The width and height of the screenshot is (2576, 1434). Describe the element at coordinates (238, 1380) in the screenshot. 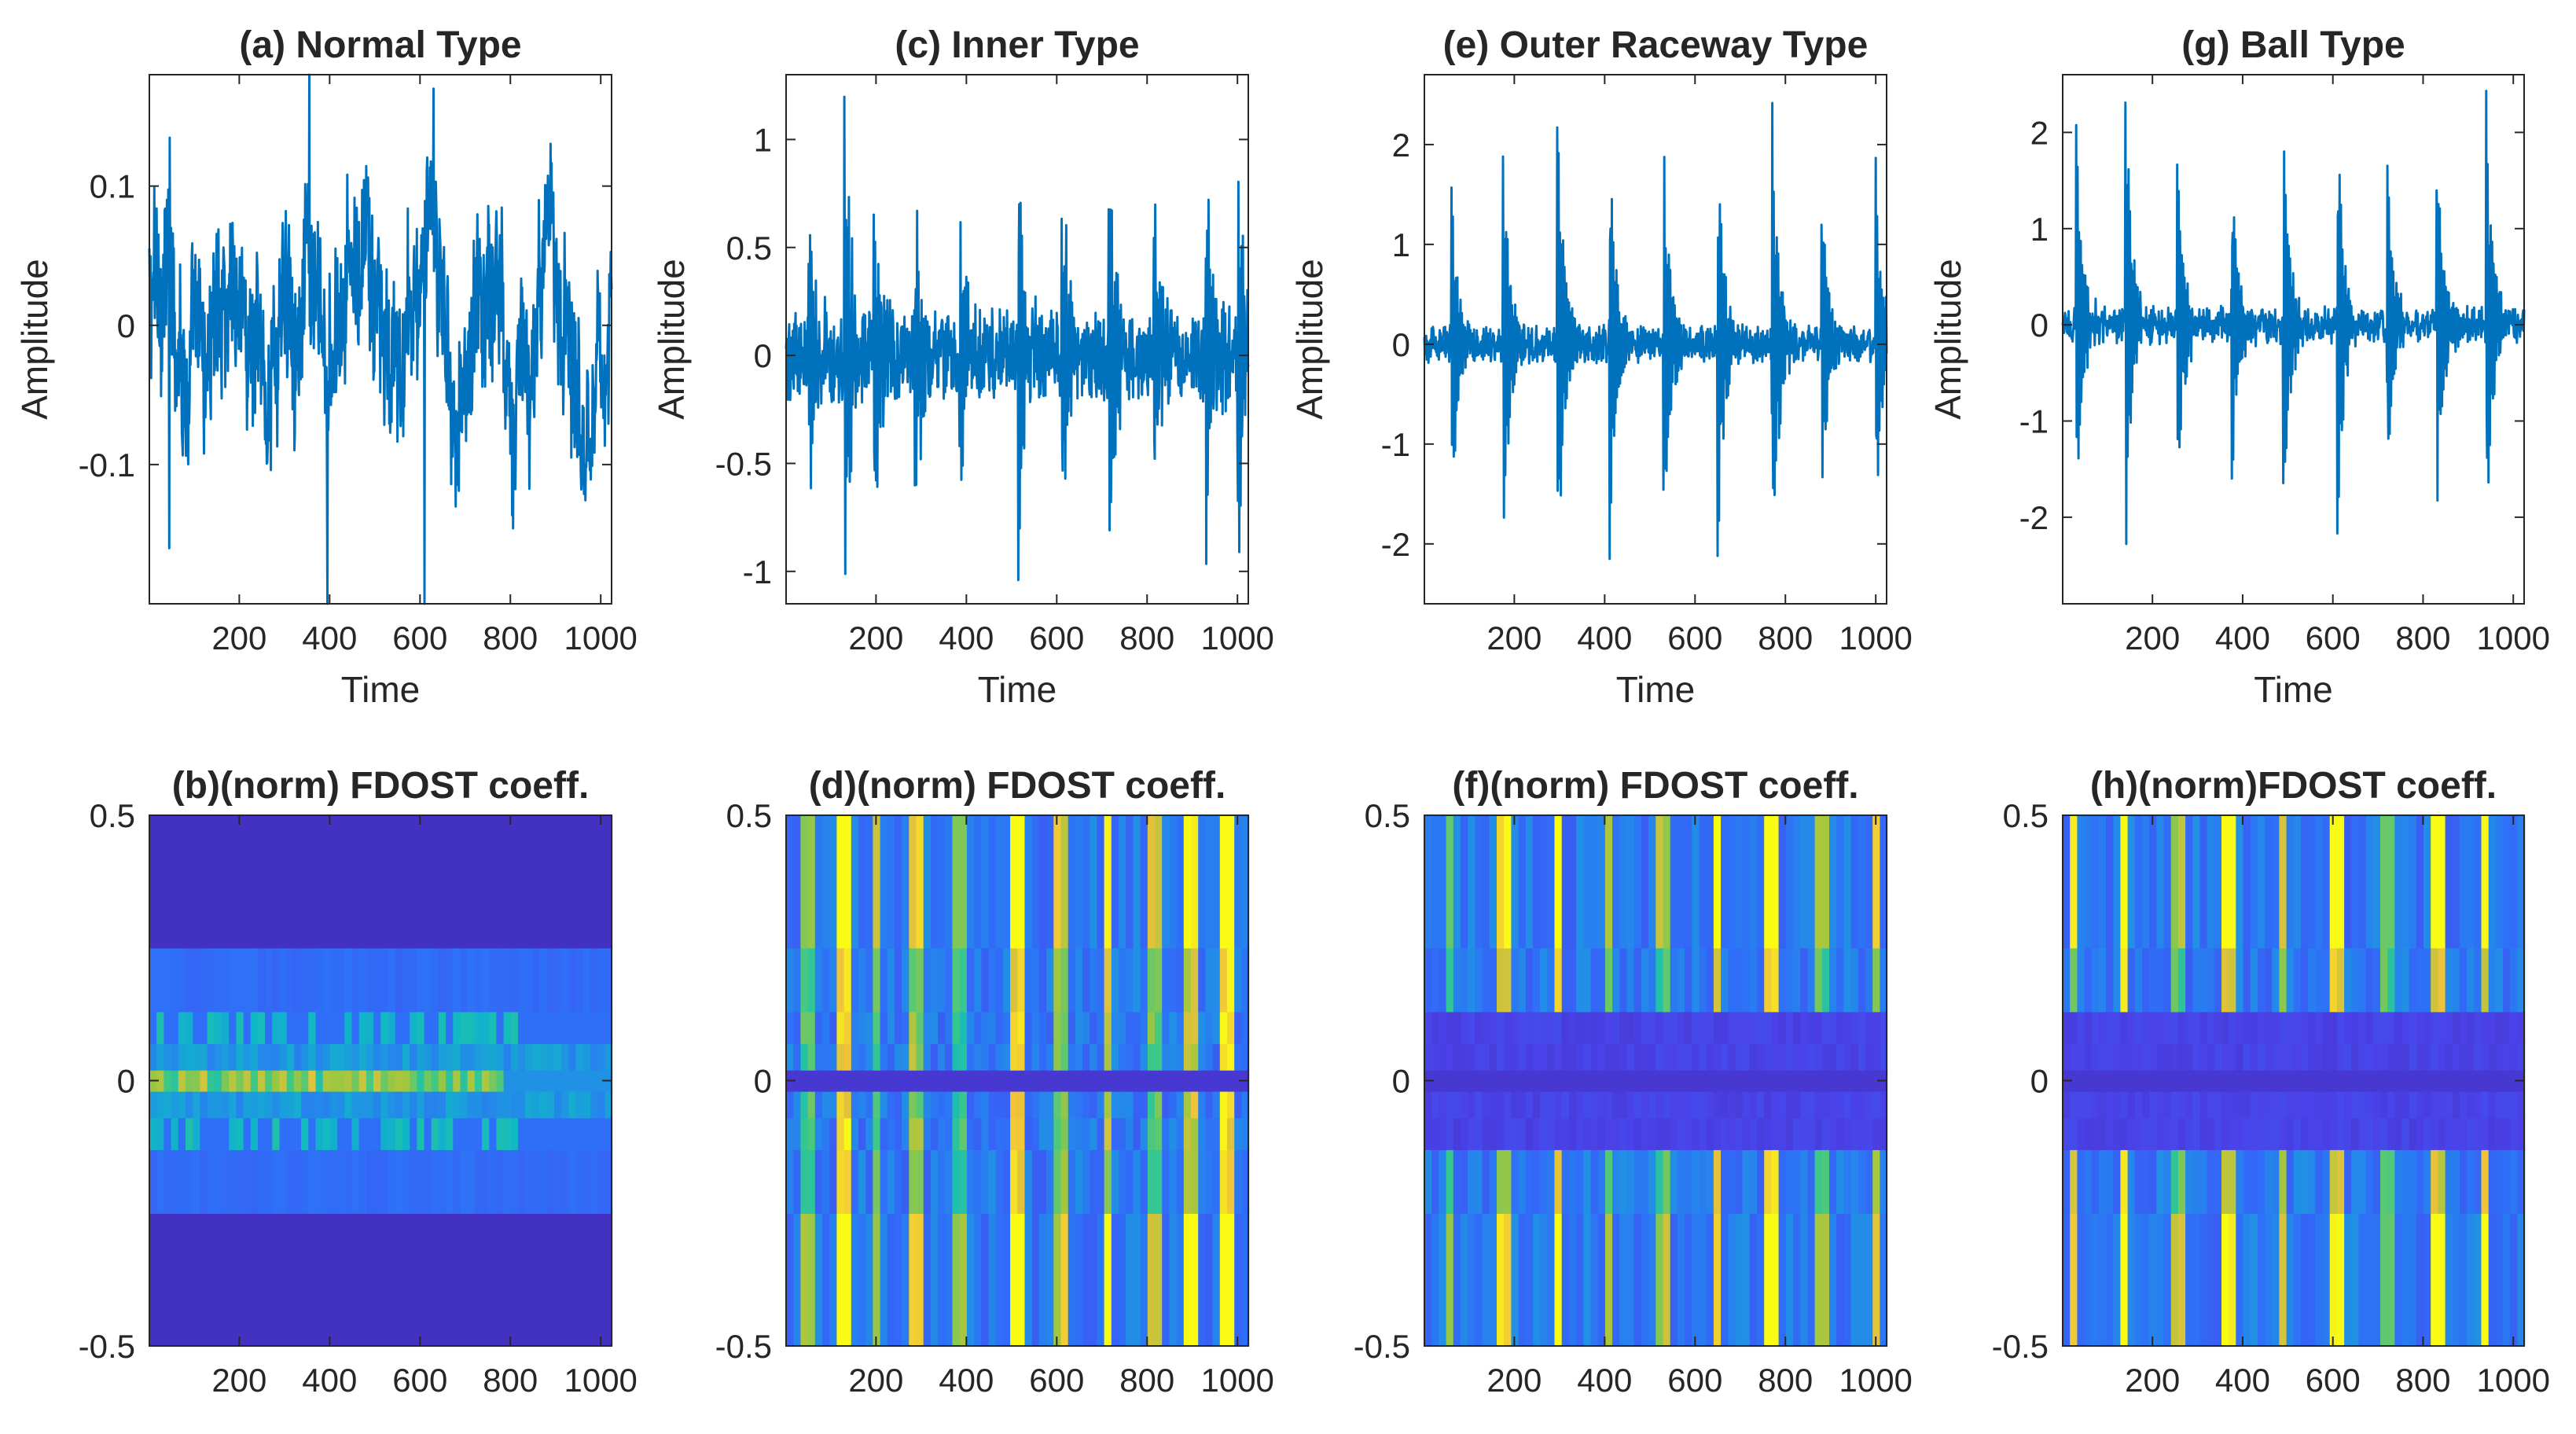

I see `x-tick-label: 200` at that location.